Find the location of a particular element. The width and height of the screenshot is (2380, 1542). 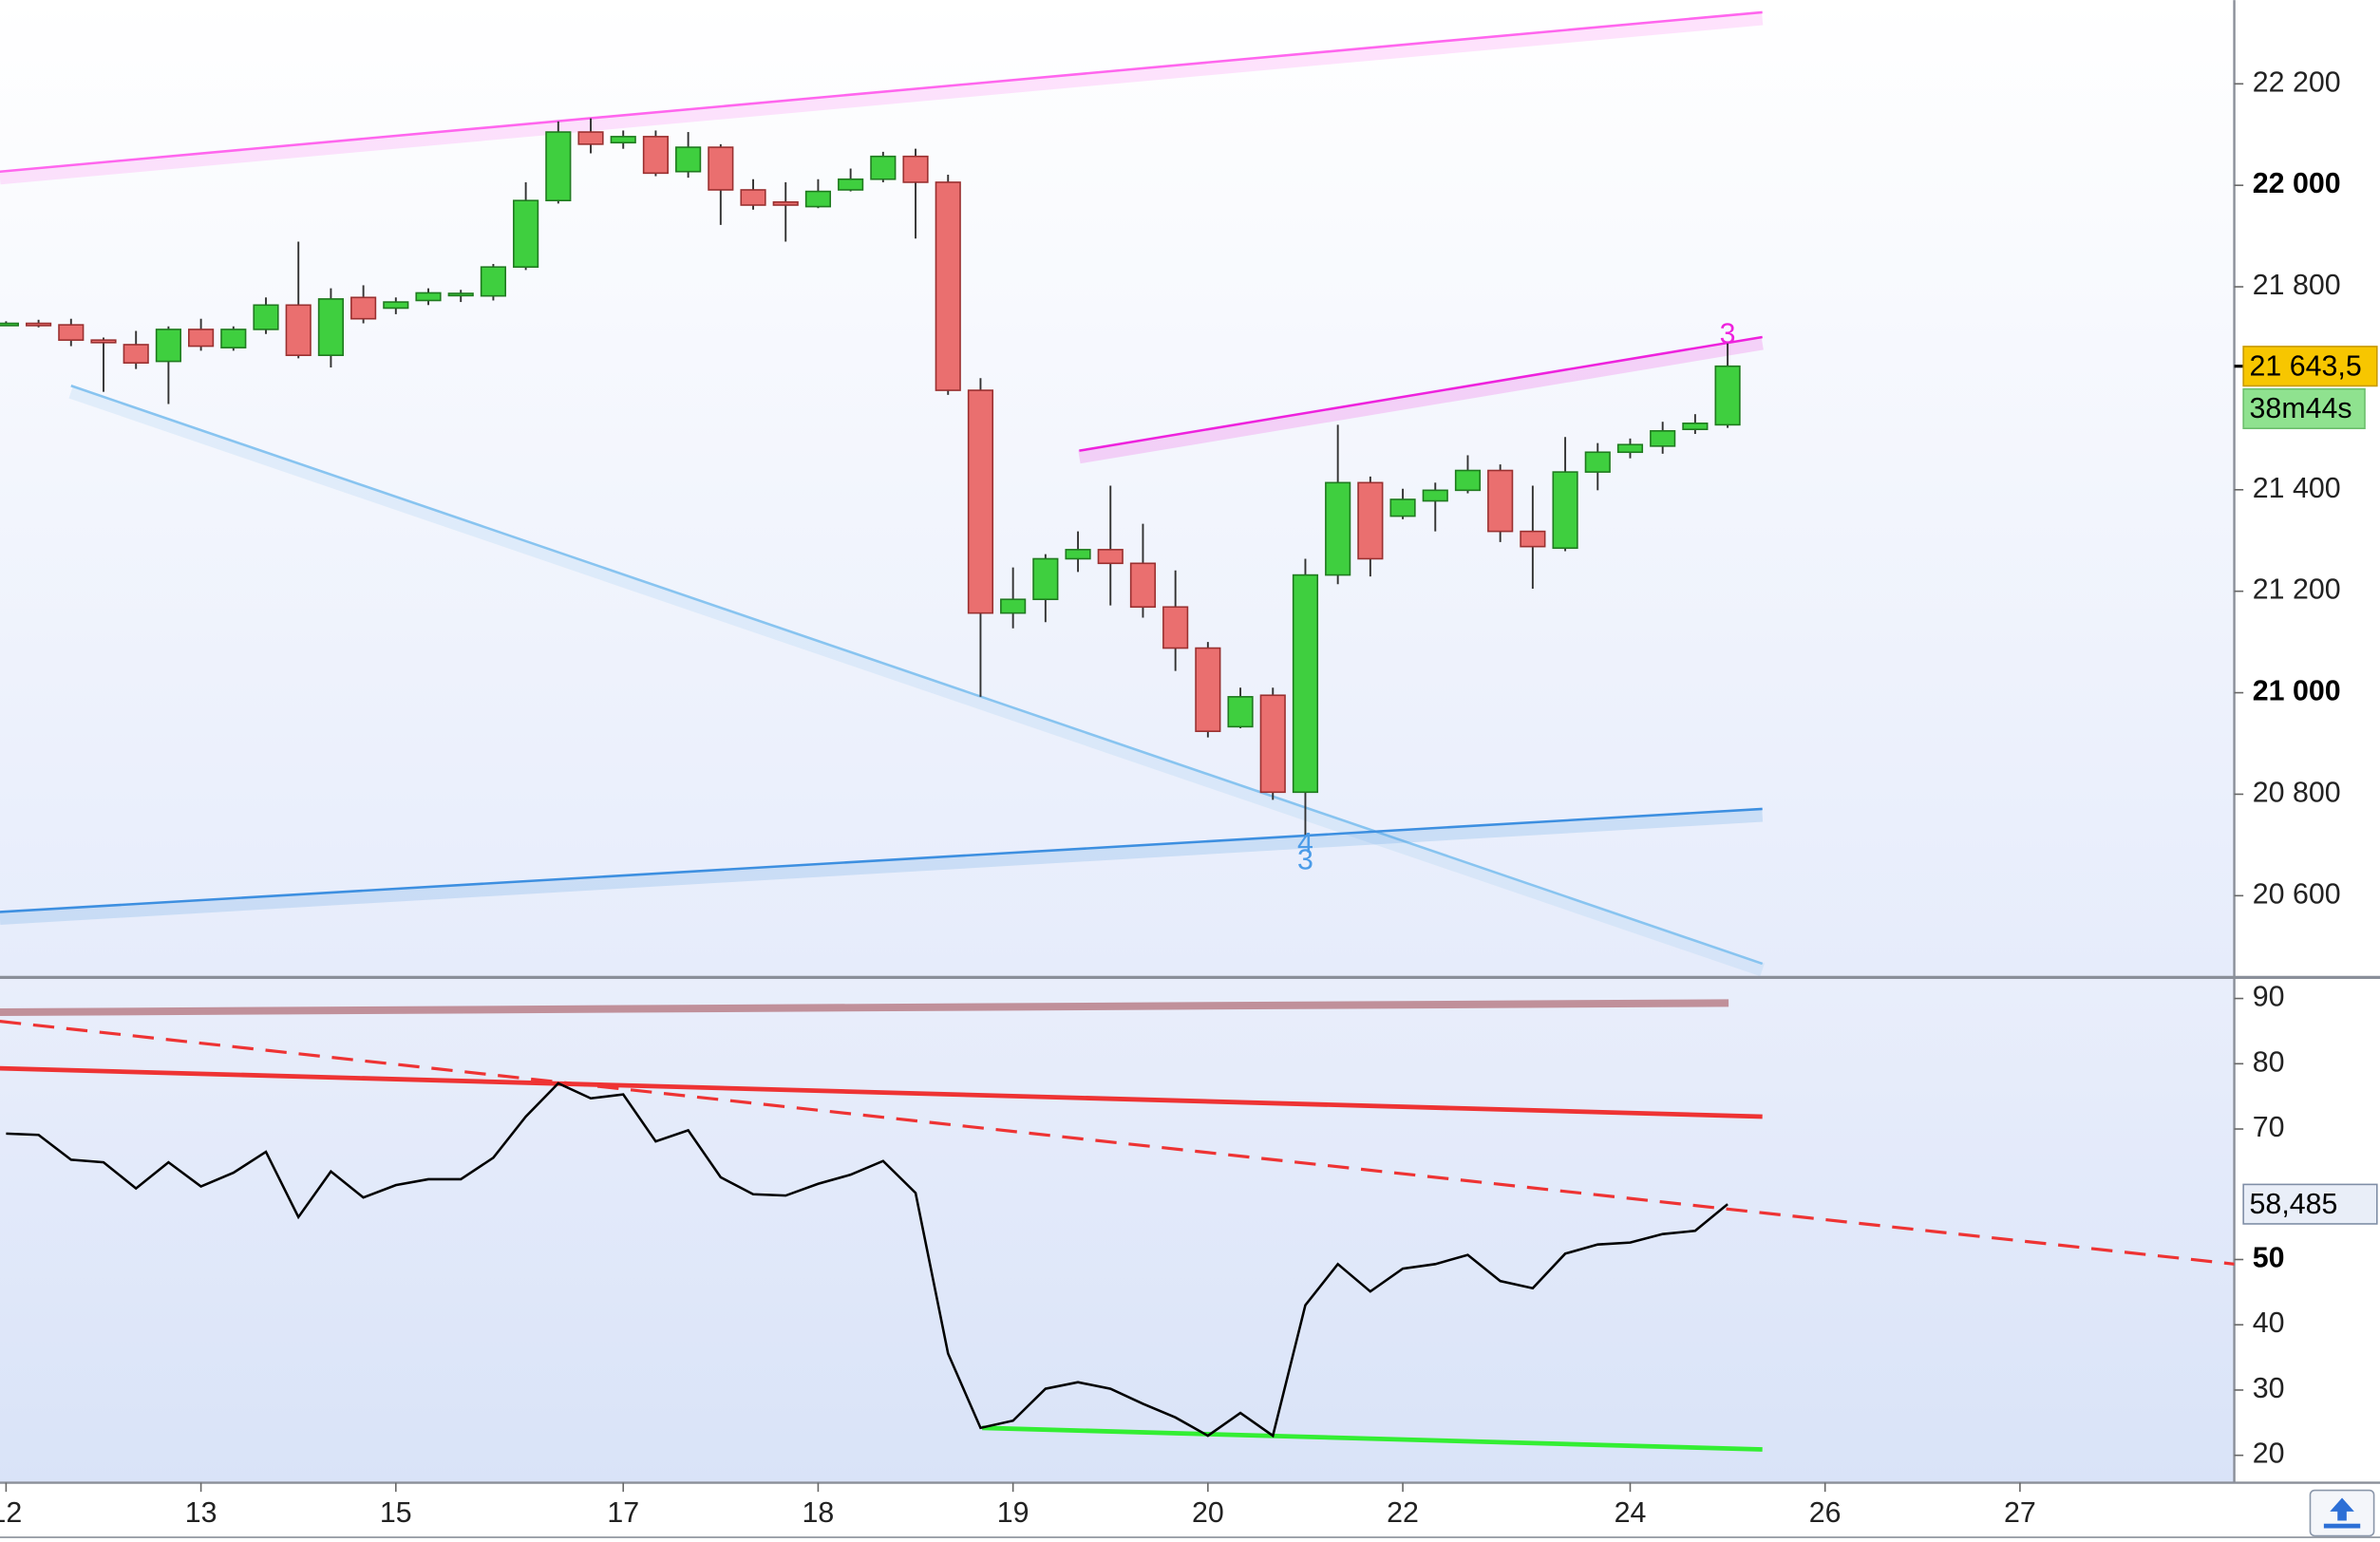

x-tick-label: 12 is located at coordinates (11, 1513).